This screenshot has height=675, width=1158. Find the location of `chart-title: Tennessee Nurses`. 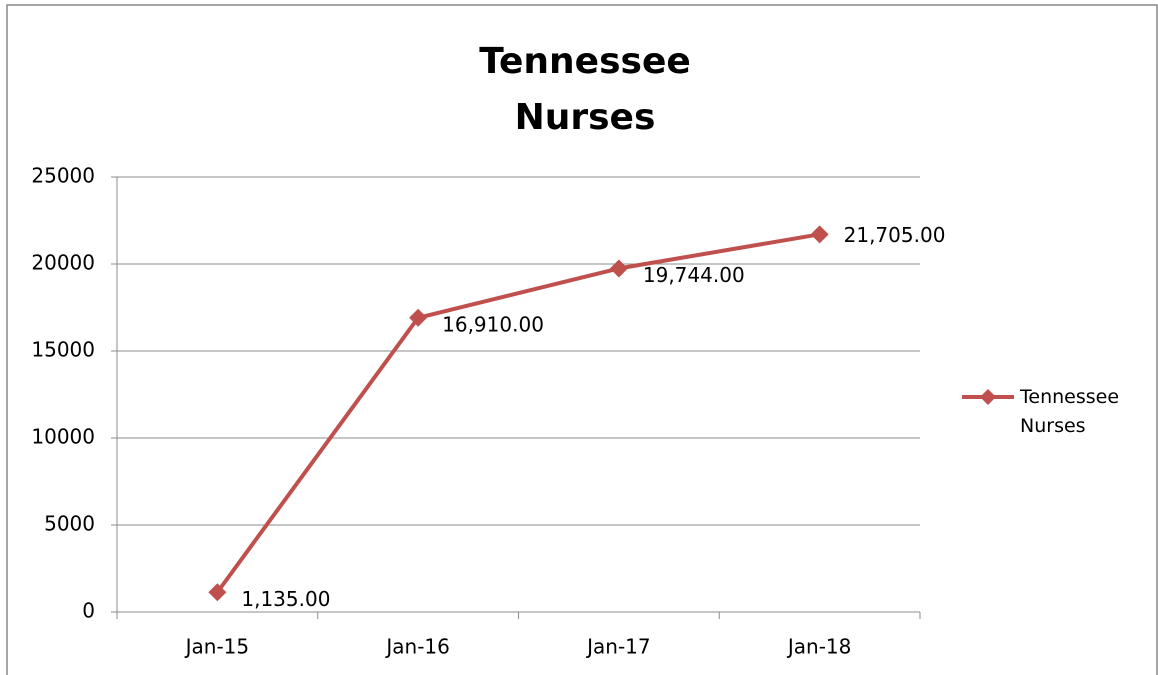

chart-title: Tennessee Nurses is located at coordinates (585, 89).